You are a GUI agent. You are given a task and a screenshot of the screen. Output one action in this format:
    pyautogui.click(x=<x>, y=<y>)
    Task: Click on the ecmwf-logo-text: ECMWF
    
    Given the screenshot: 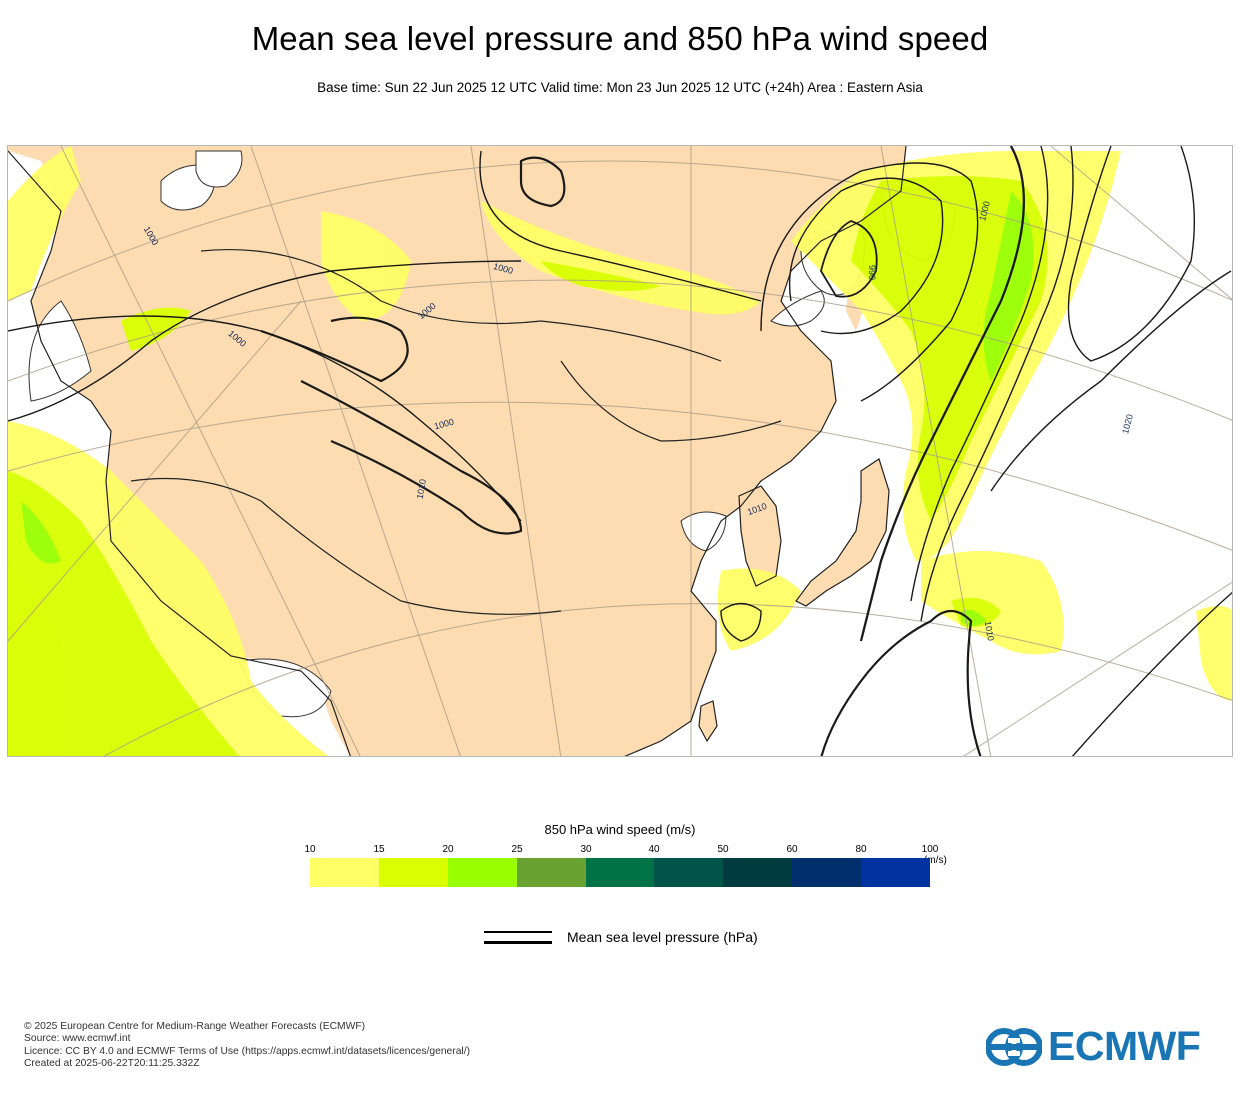 What is the action you would take?
    pyautogui.click(x=1124, y=1046)
    